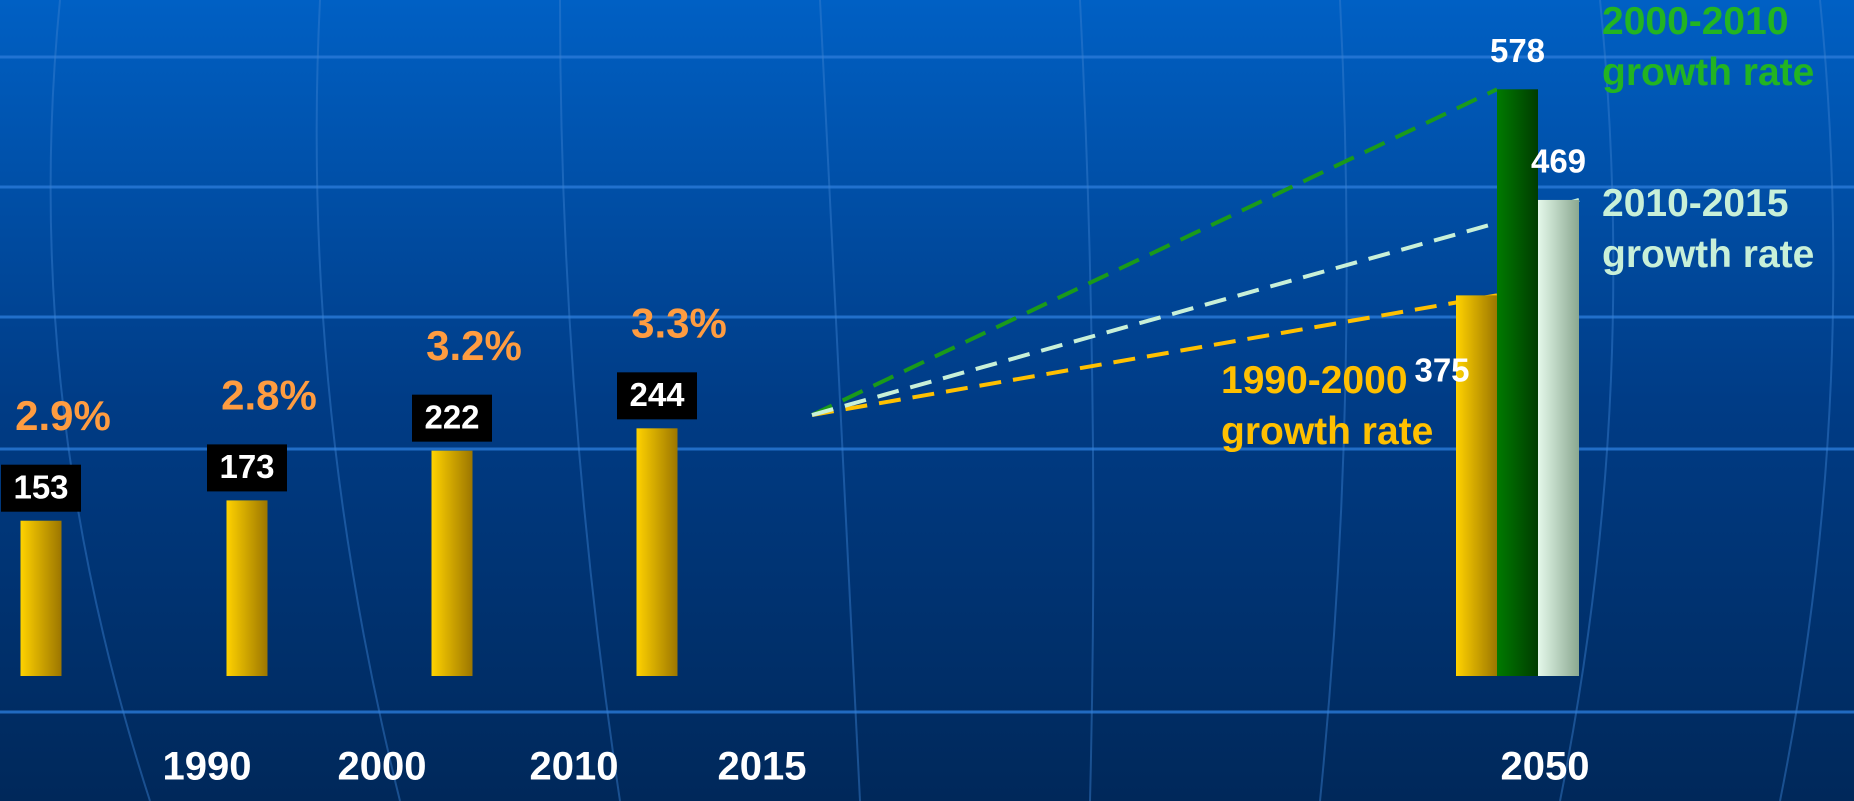  Describe the element at coordinates (574, 767) in the screenshot. I see `x-tick-label: 2010` at that location.